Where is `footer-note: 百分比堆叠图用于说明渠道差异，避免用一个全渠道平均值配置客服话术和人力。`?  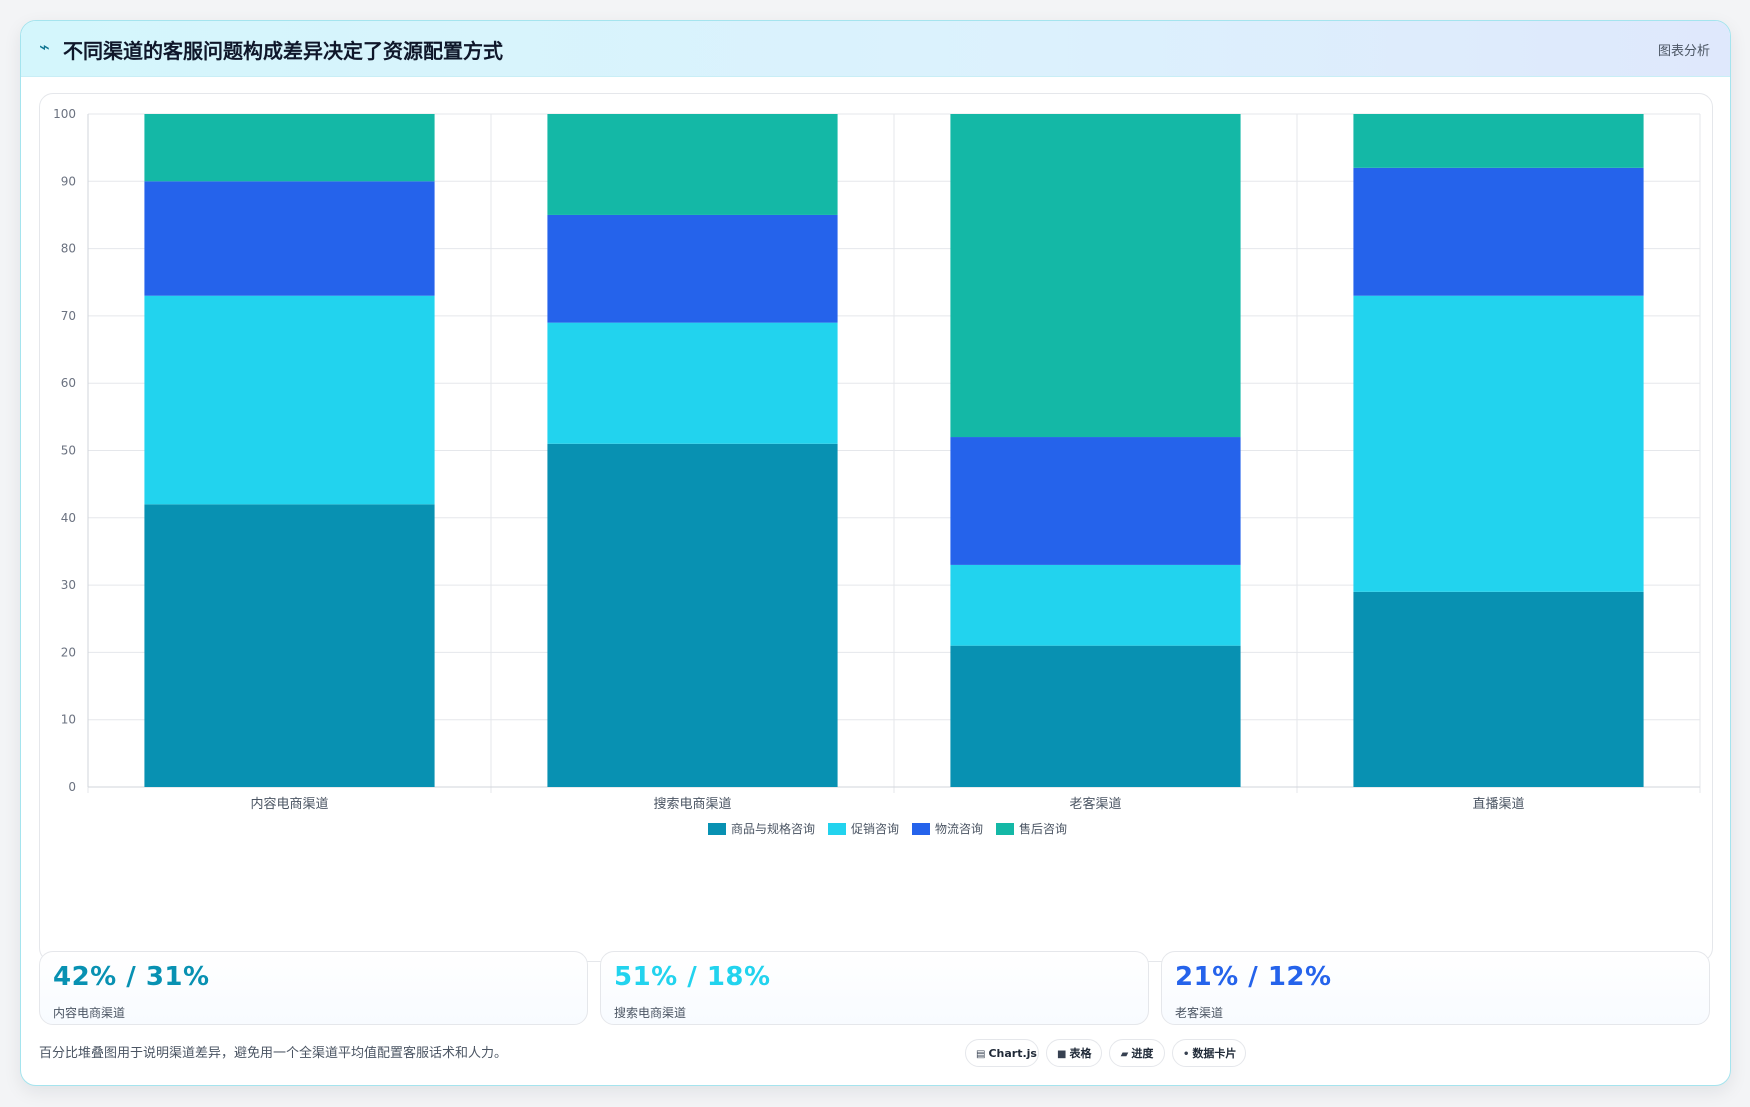
footer-note: 百分比堆叠图用于说明渠道差异，避免用一个全渠道平均值配置客服话术和人力。 is located at coordinates (273, 1053).